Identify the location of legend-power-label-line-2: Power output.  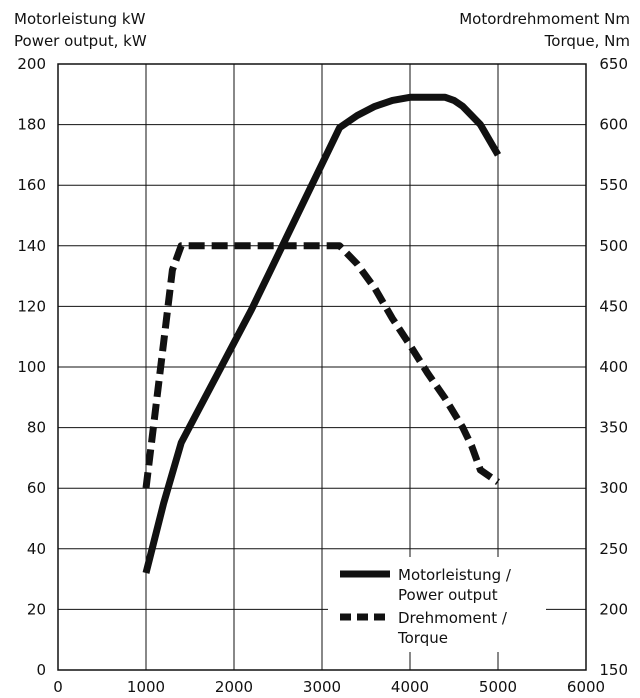
(448, 595).